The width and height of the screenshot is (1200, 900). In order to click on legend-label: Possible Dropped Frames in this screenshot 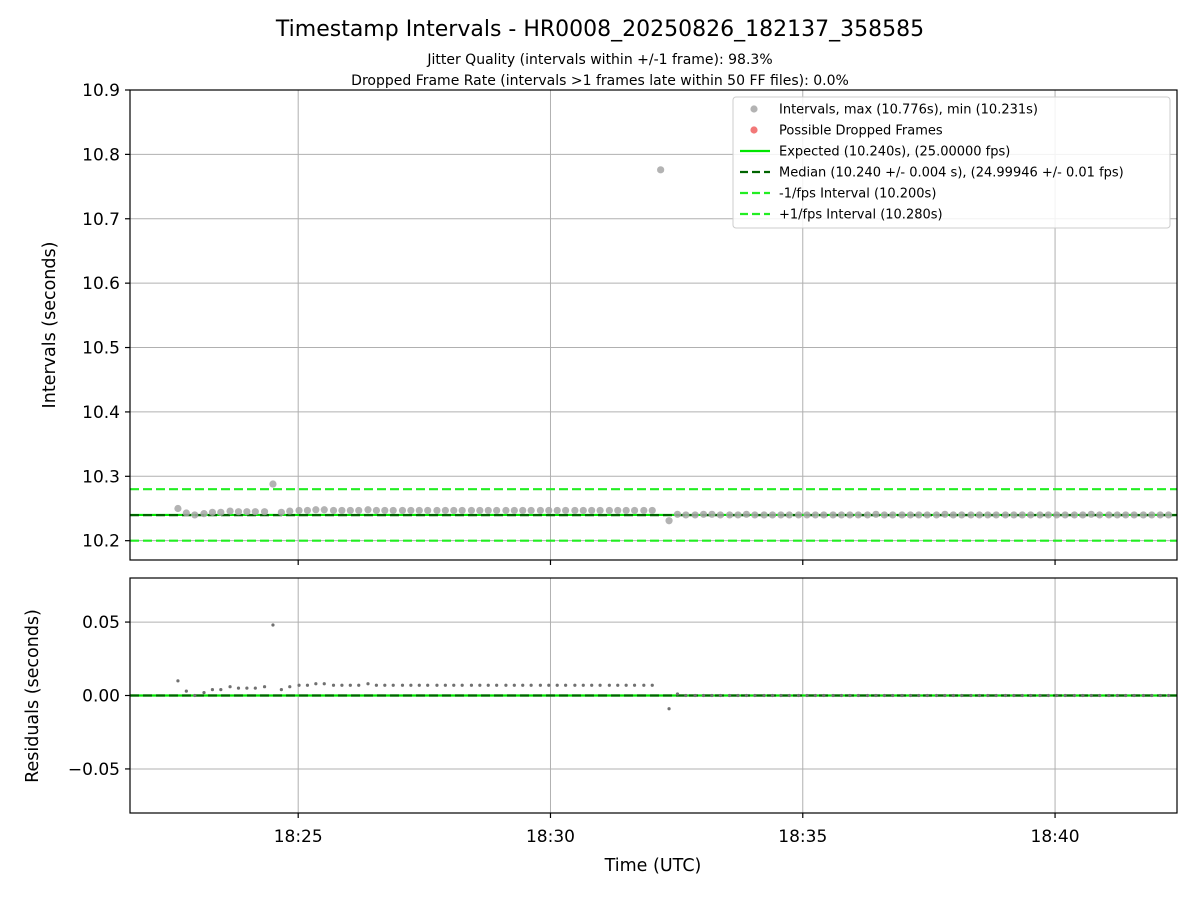, I will do `click(861, 131)`.